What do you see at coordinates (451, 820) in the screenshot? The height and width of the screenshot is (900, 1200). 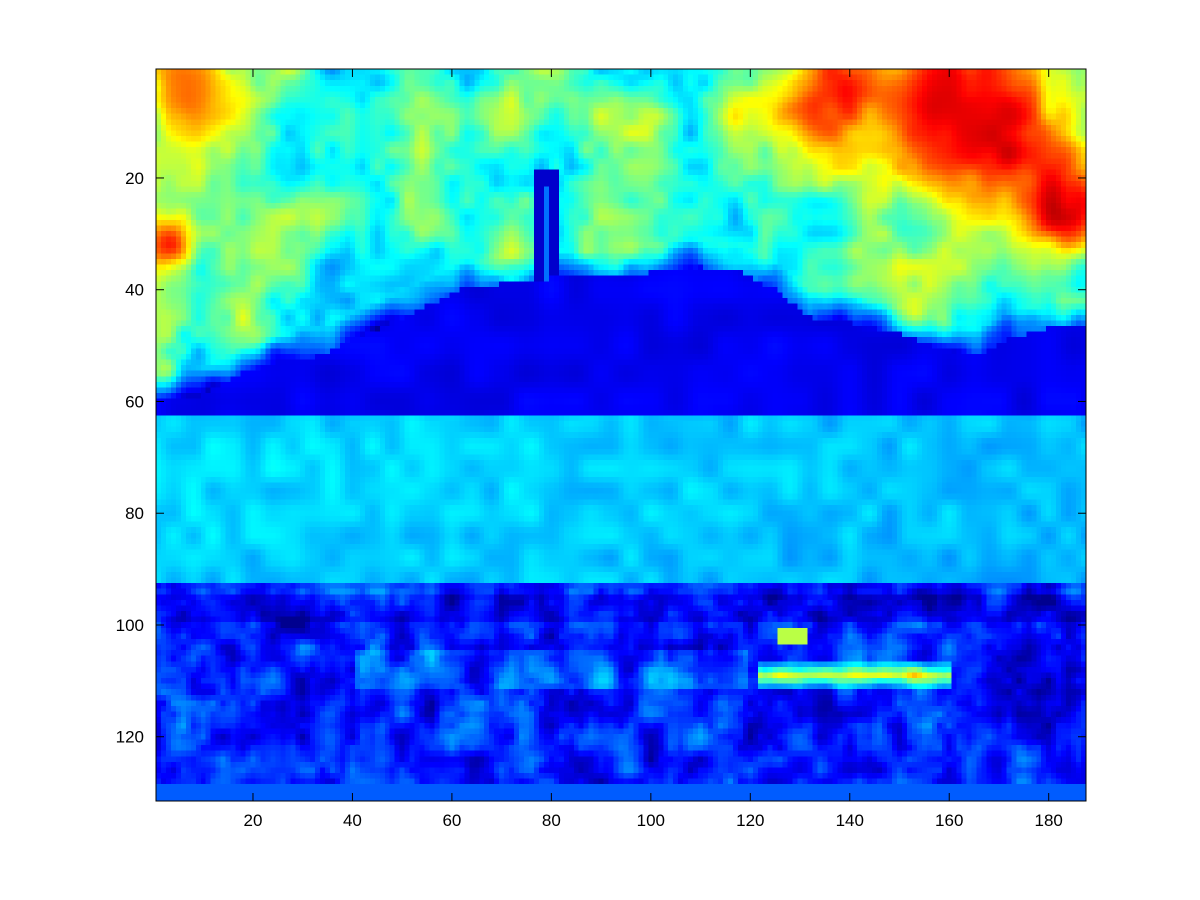 I see `x-tick-label: 60` at bounding box center [451, 820].